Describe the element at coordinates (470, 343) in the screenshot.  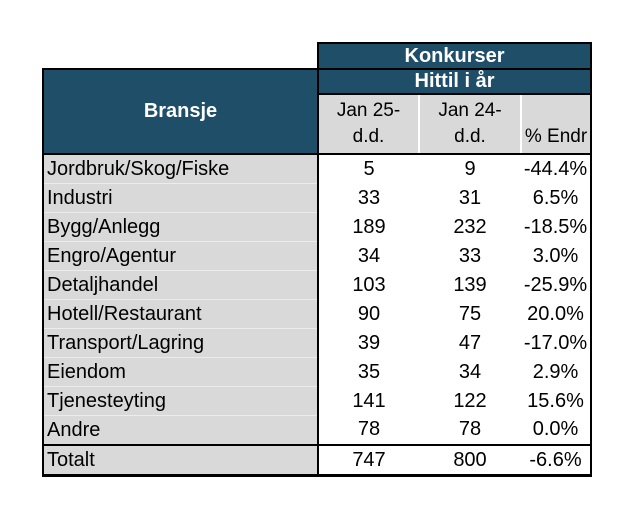
I see `value-jan24: 47` at that location.